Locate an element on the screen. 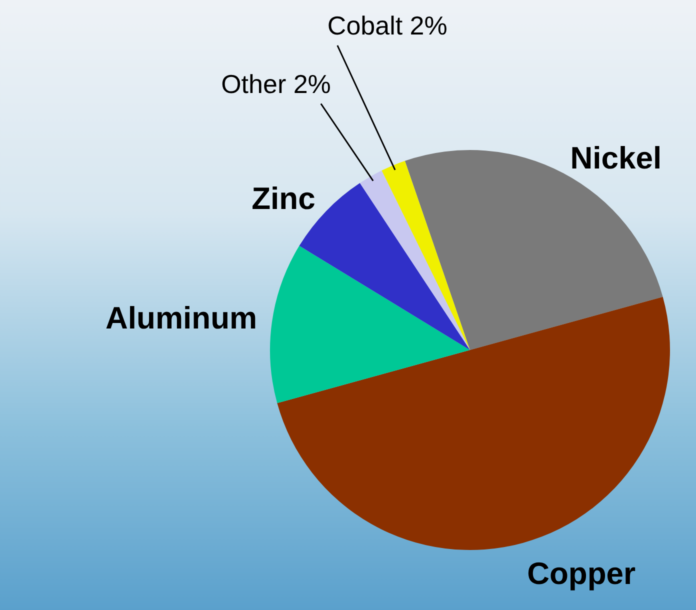 The width and height of the screenshot is (696, 610). slice-label: Nickel is located at coordinates (616, 158).